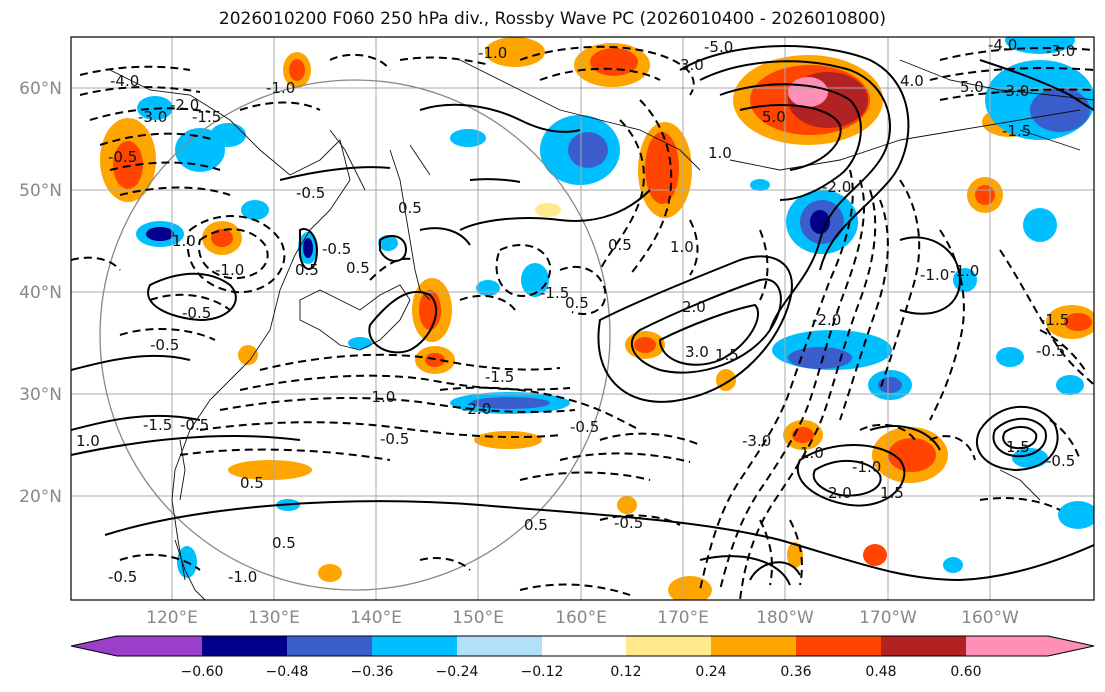 Image resolution: width=1105 pixels, height=692 pixels. I want to click on lon-label: 180°W, so click(785, 618).